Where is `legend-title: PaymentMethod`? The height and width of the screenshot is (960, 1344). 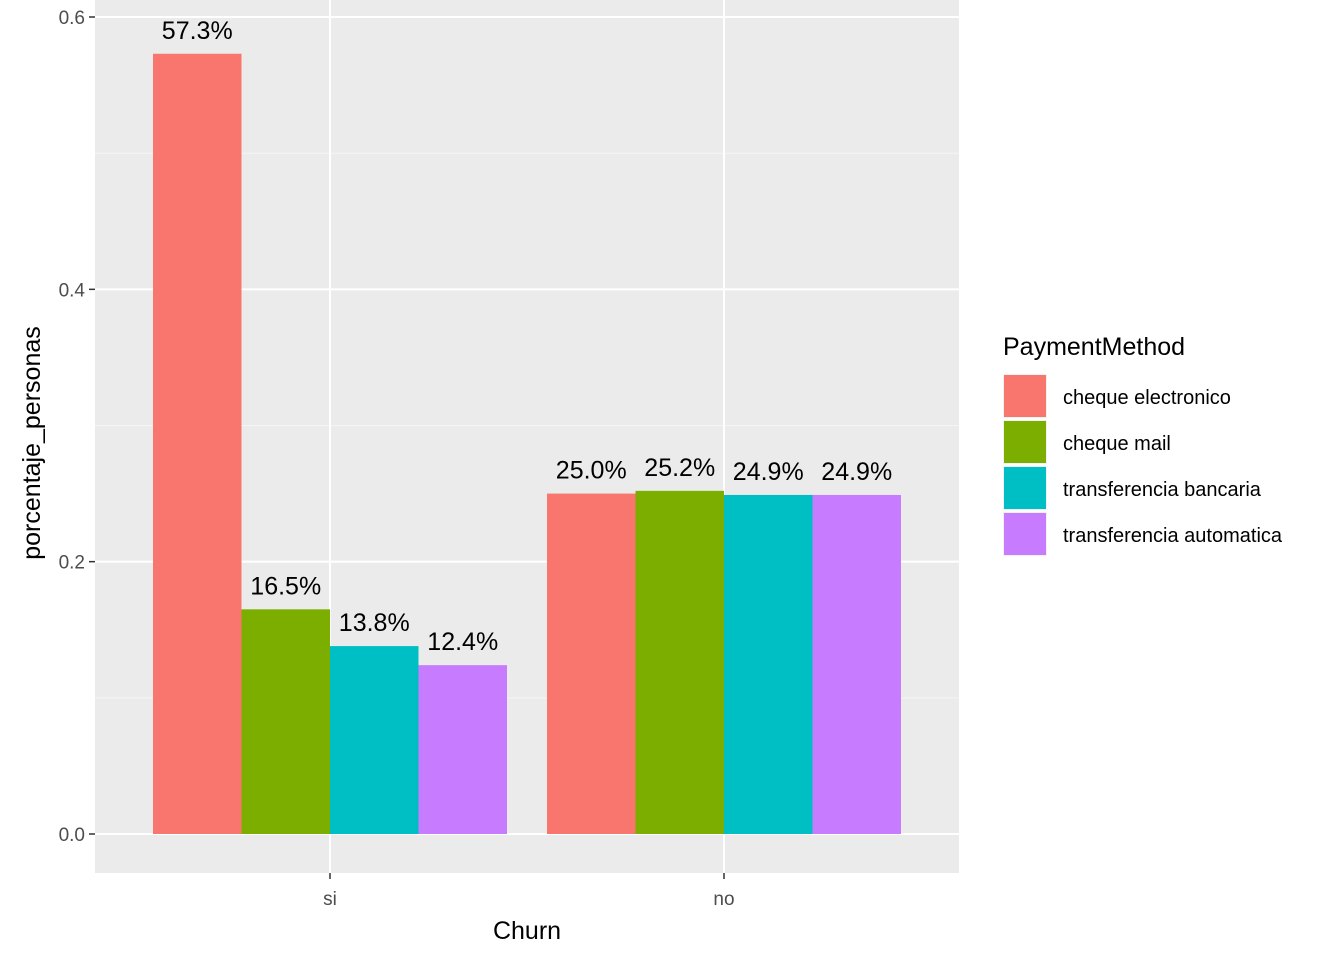
legend-title: PaymentMethod is located at coordinates (1094, 347).